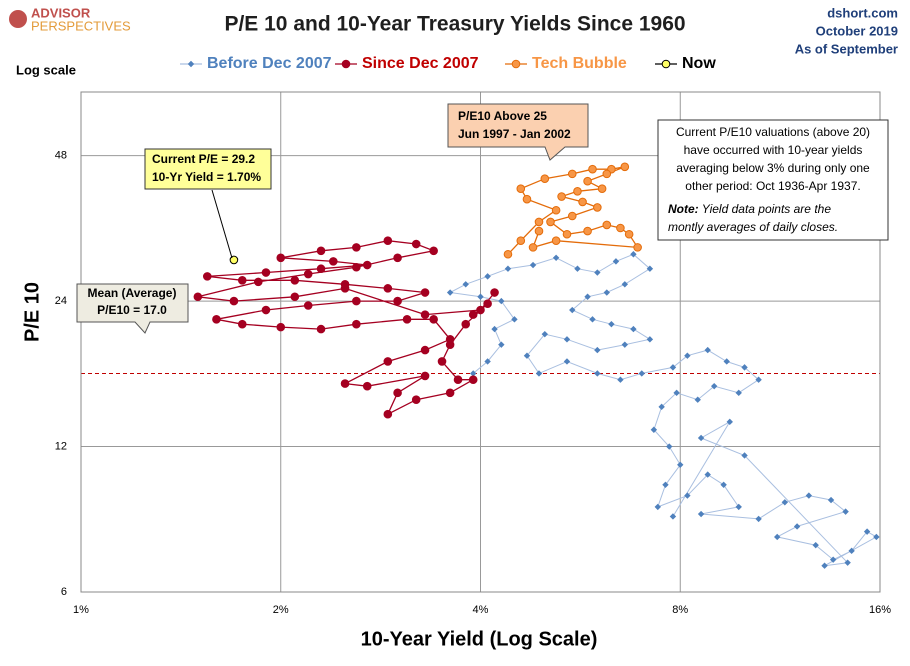 This screenshot has width=910, height=666. Describe the element at coordinates (61, 12) in the screenshot. I see `logo-text: ADVISOR` at that location.